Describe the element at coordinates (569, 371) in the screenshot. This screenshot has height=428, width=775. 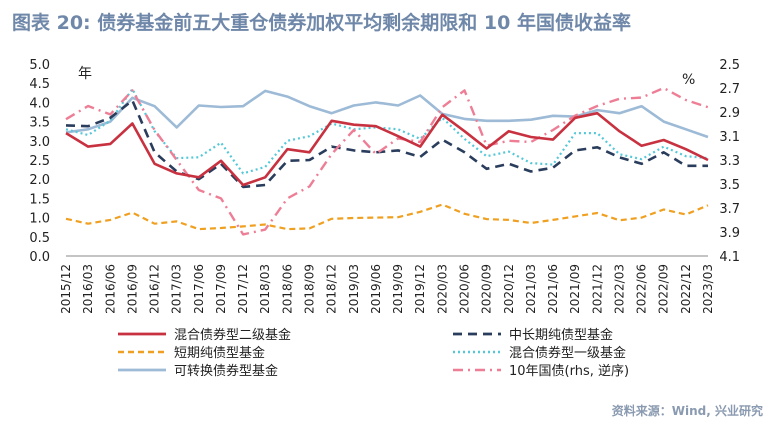
I see `legend-label-guozhai: 10年国债(rhs, 逆序)` at that location.